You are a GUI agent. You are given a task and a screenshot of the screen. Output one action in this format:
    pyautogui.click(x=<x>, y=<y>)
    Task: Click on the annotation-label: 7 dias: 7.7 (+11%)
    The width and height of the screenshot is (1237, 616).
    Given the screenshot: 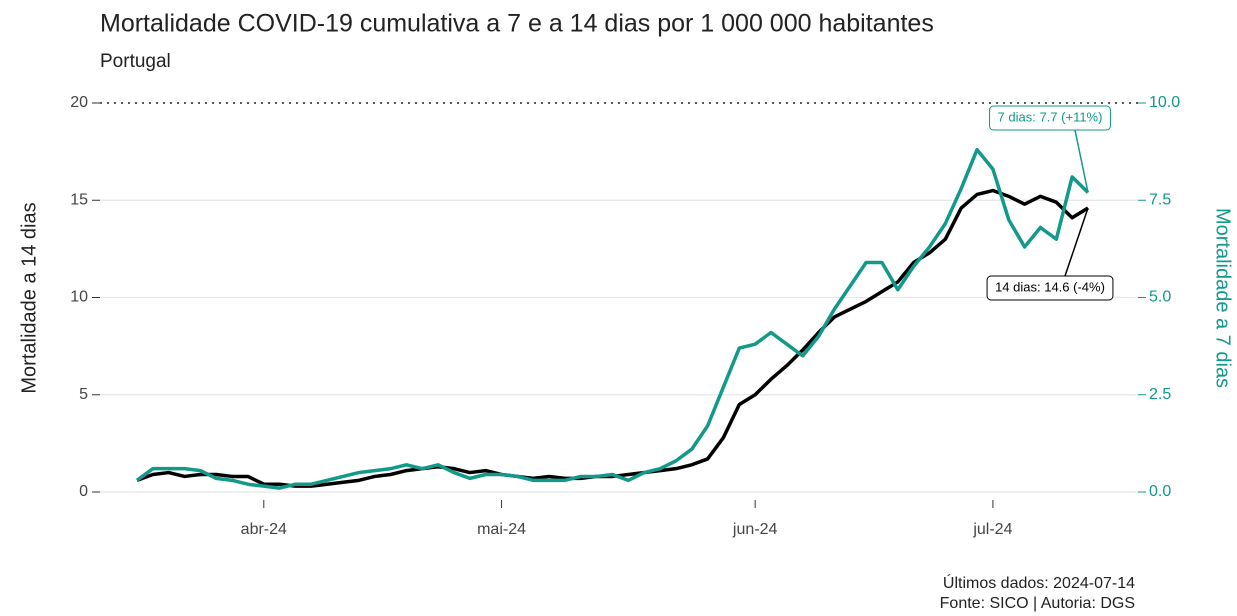 What is the action you would take?
    pyautogui.click(x=1050, y=116)
    